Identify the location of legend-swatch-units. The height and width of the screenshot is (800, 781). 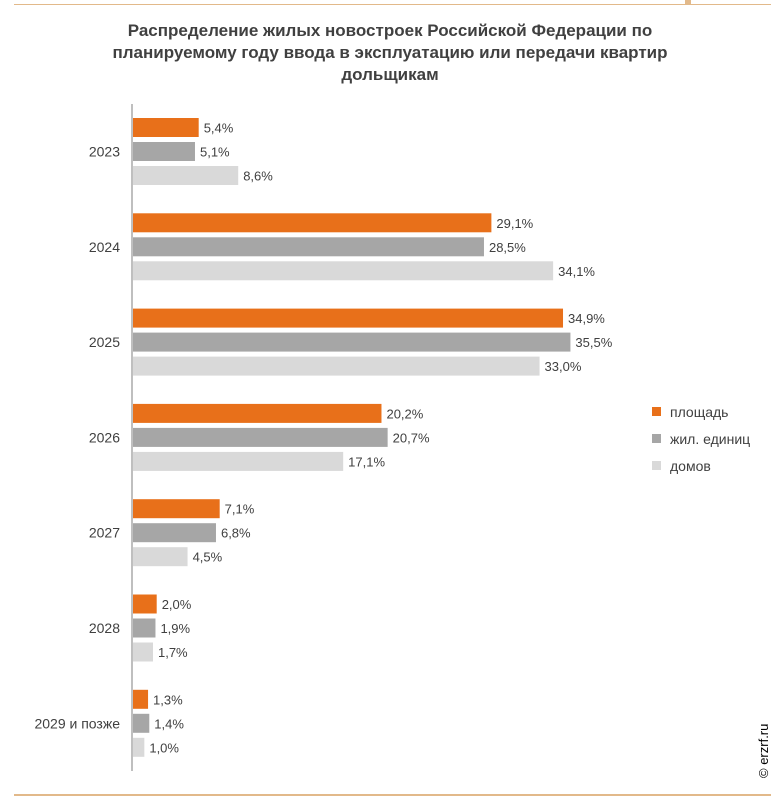
(656, 438).